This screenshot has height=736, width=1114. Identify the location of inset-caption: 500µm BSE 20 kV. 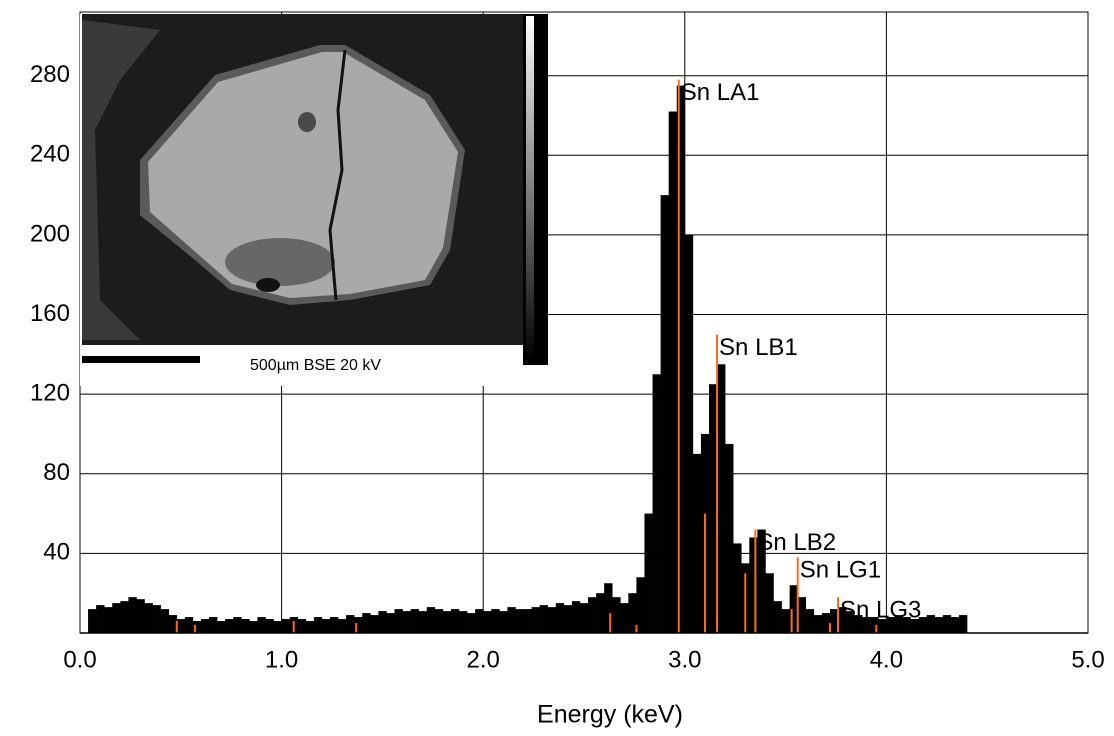
(315, 365).